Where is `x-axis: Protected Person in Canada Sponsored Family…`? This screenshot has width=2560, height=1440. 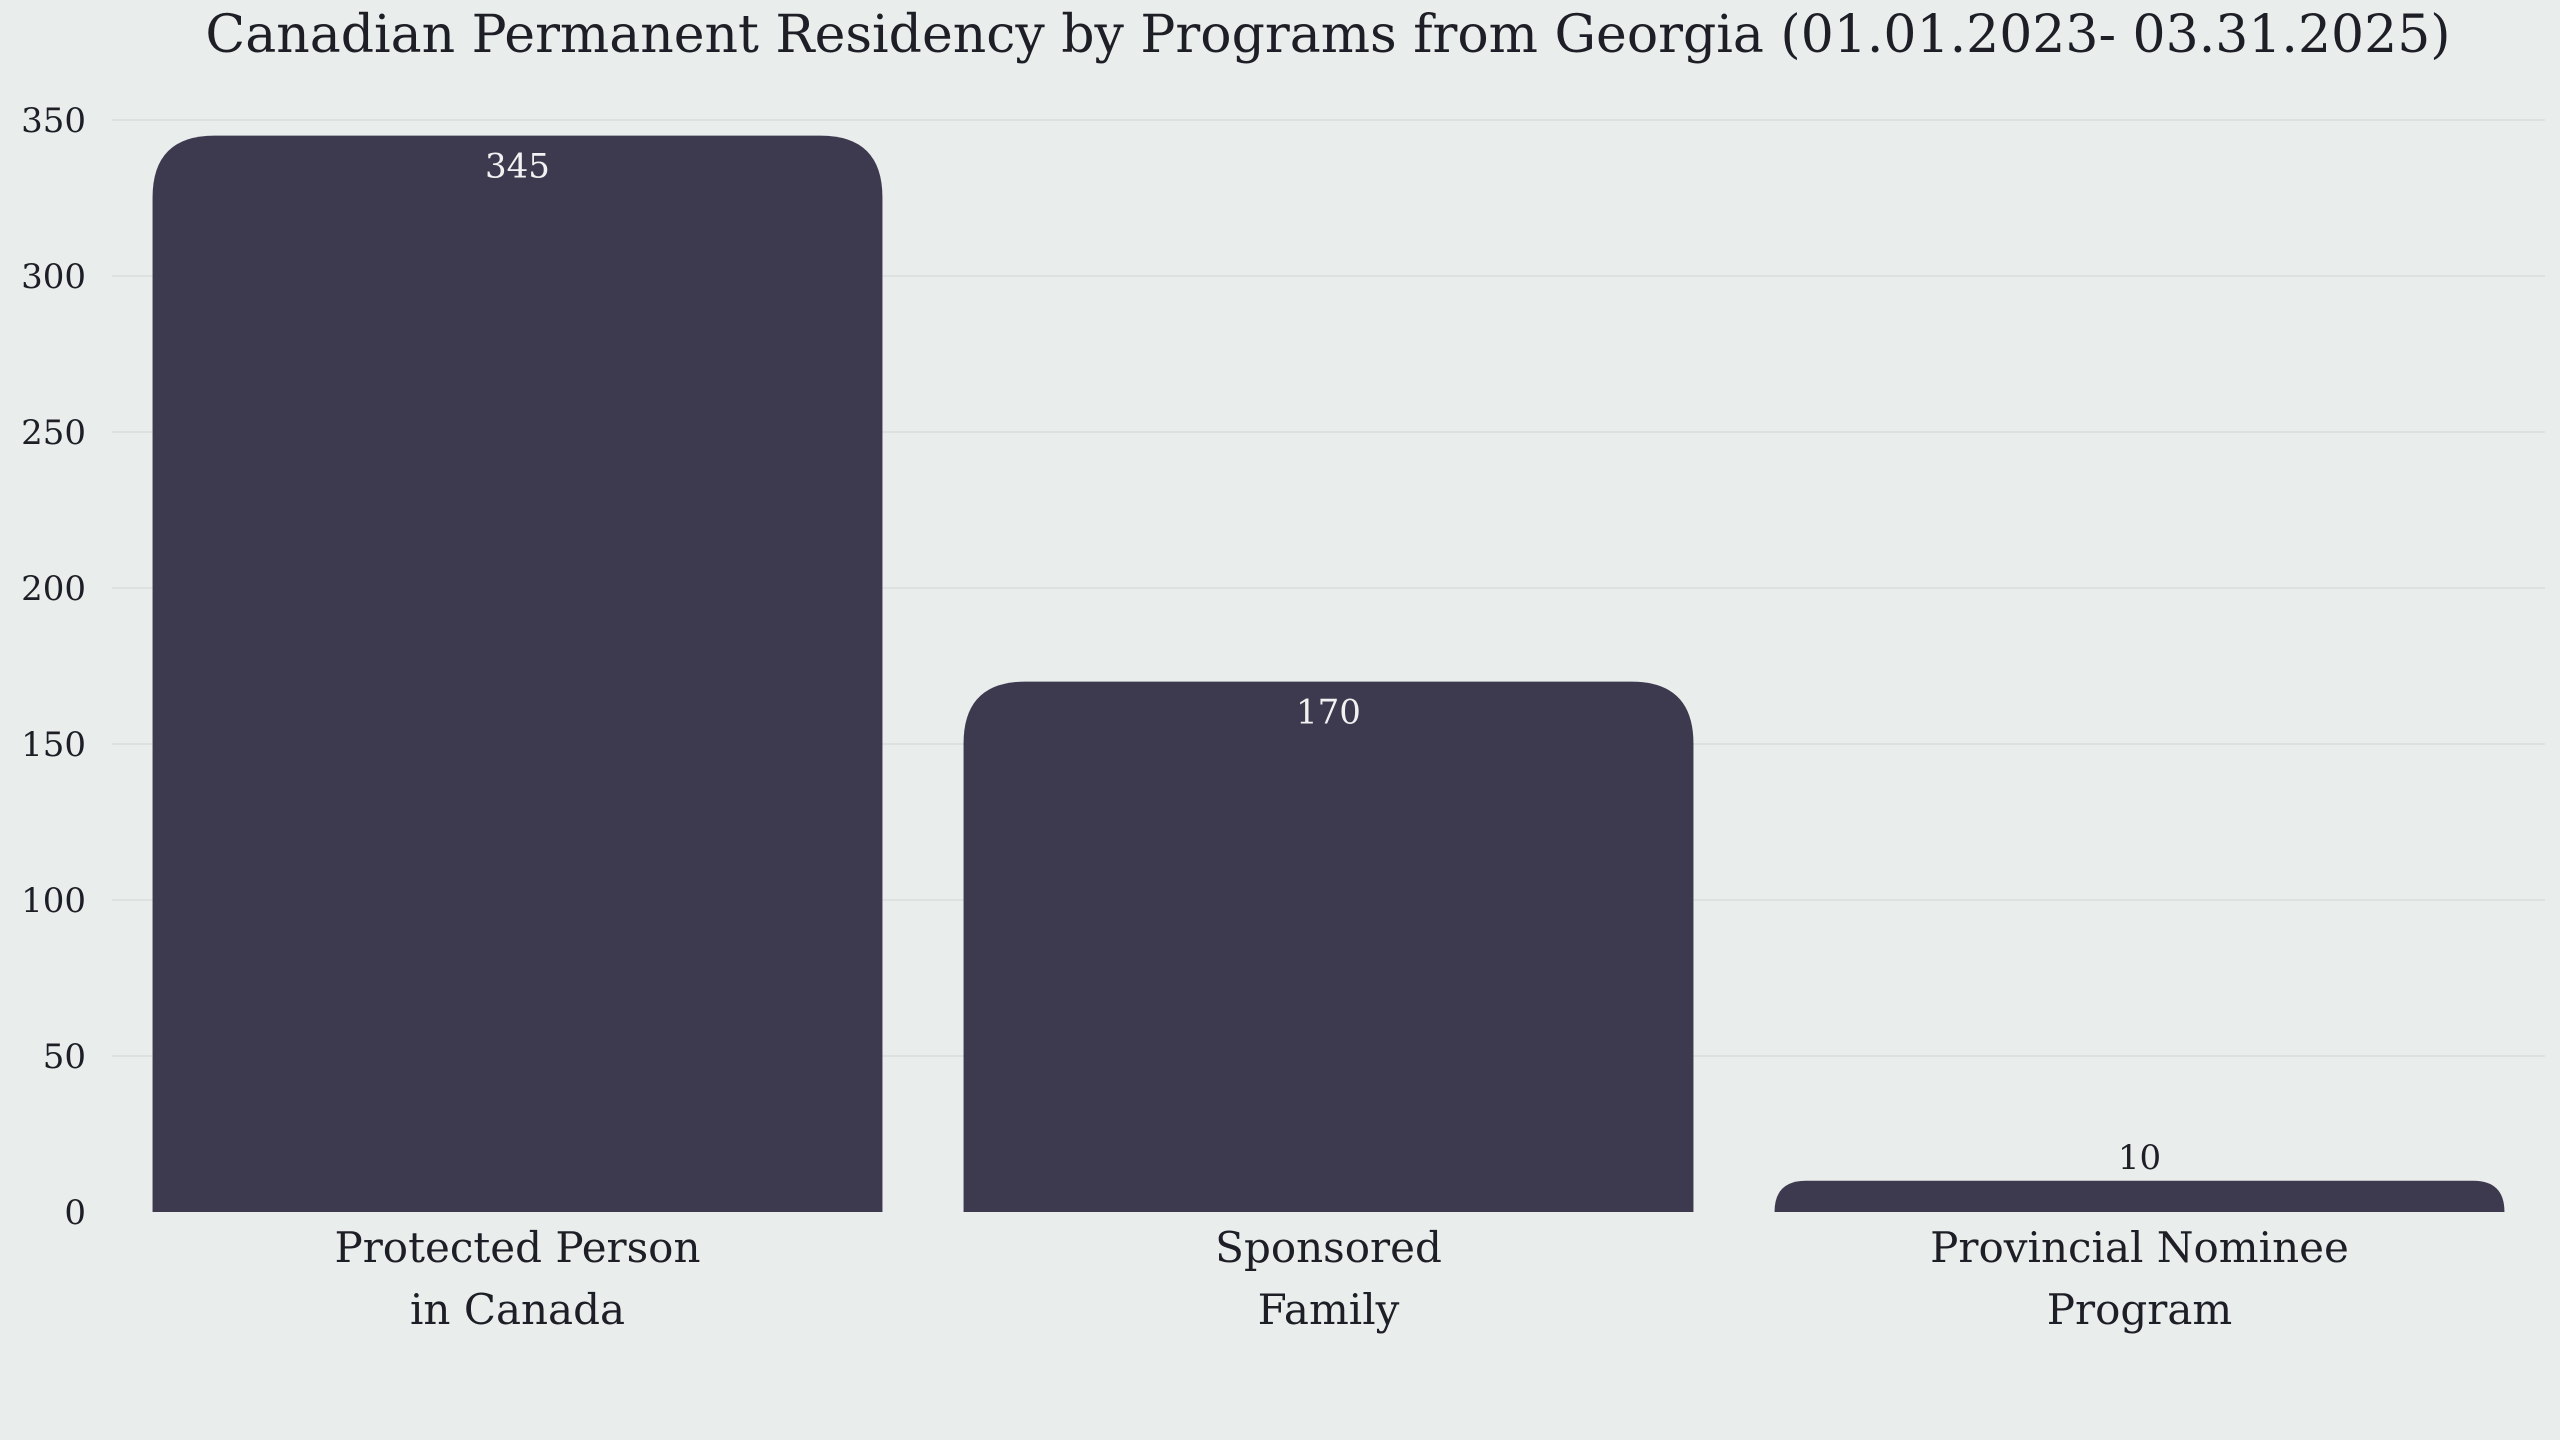
x-axis: Protected Person in Canada Sponsored Family… is located at coordinates (1341, 1278).